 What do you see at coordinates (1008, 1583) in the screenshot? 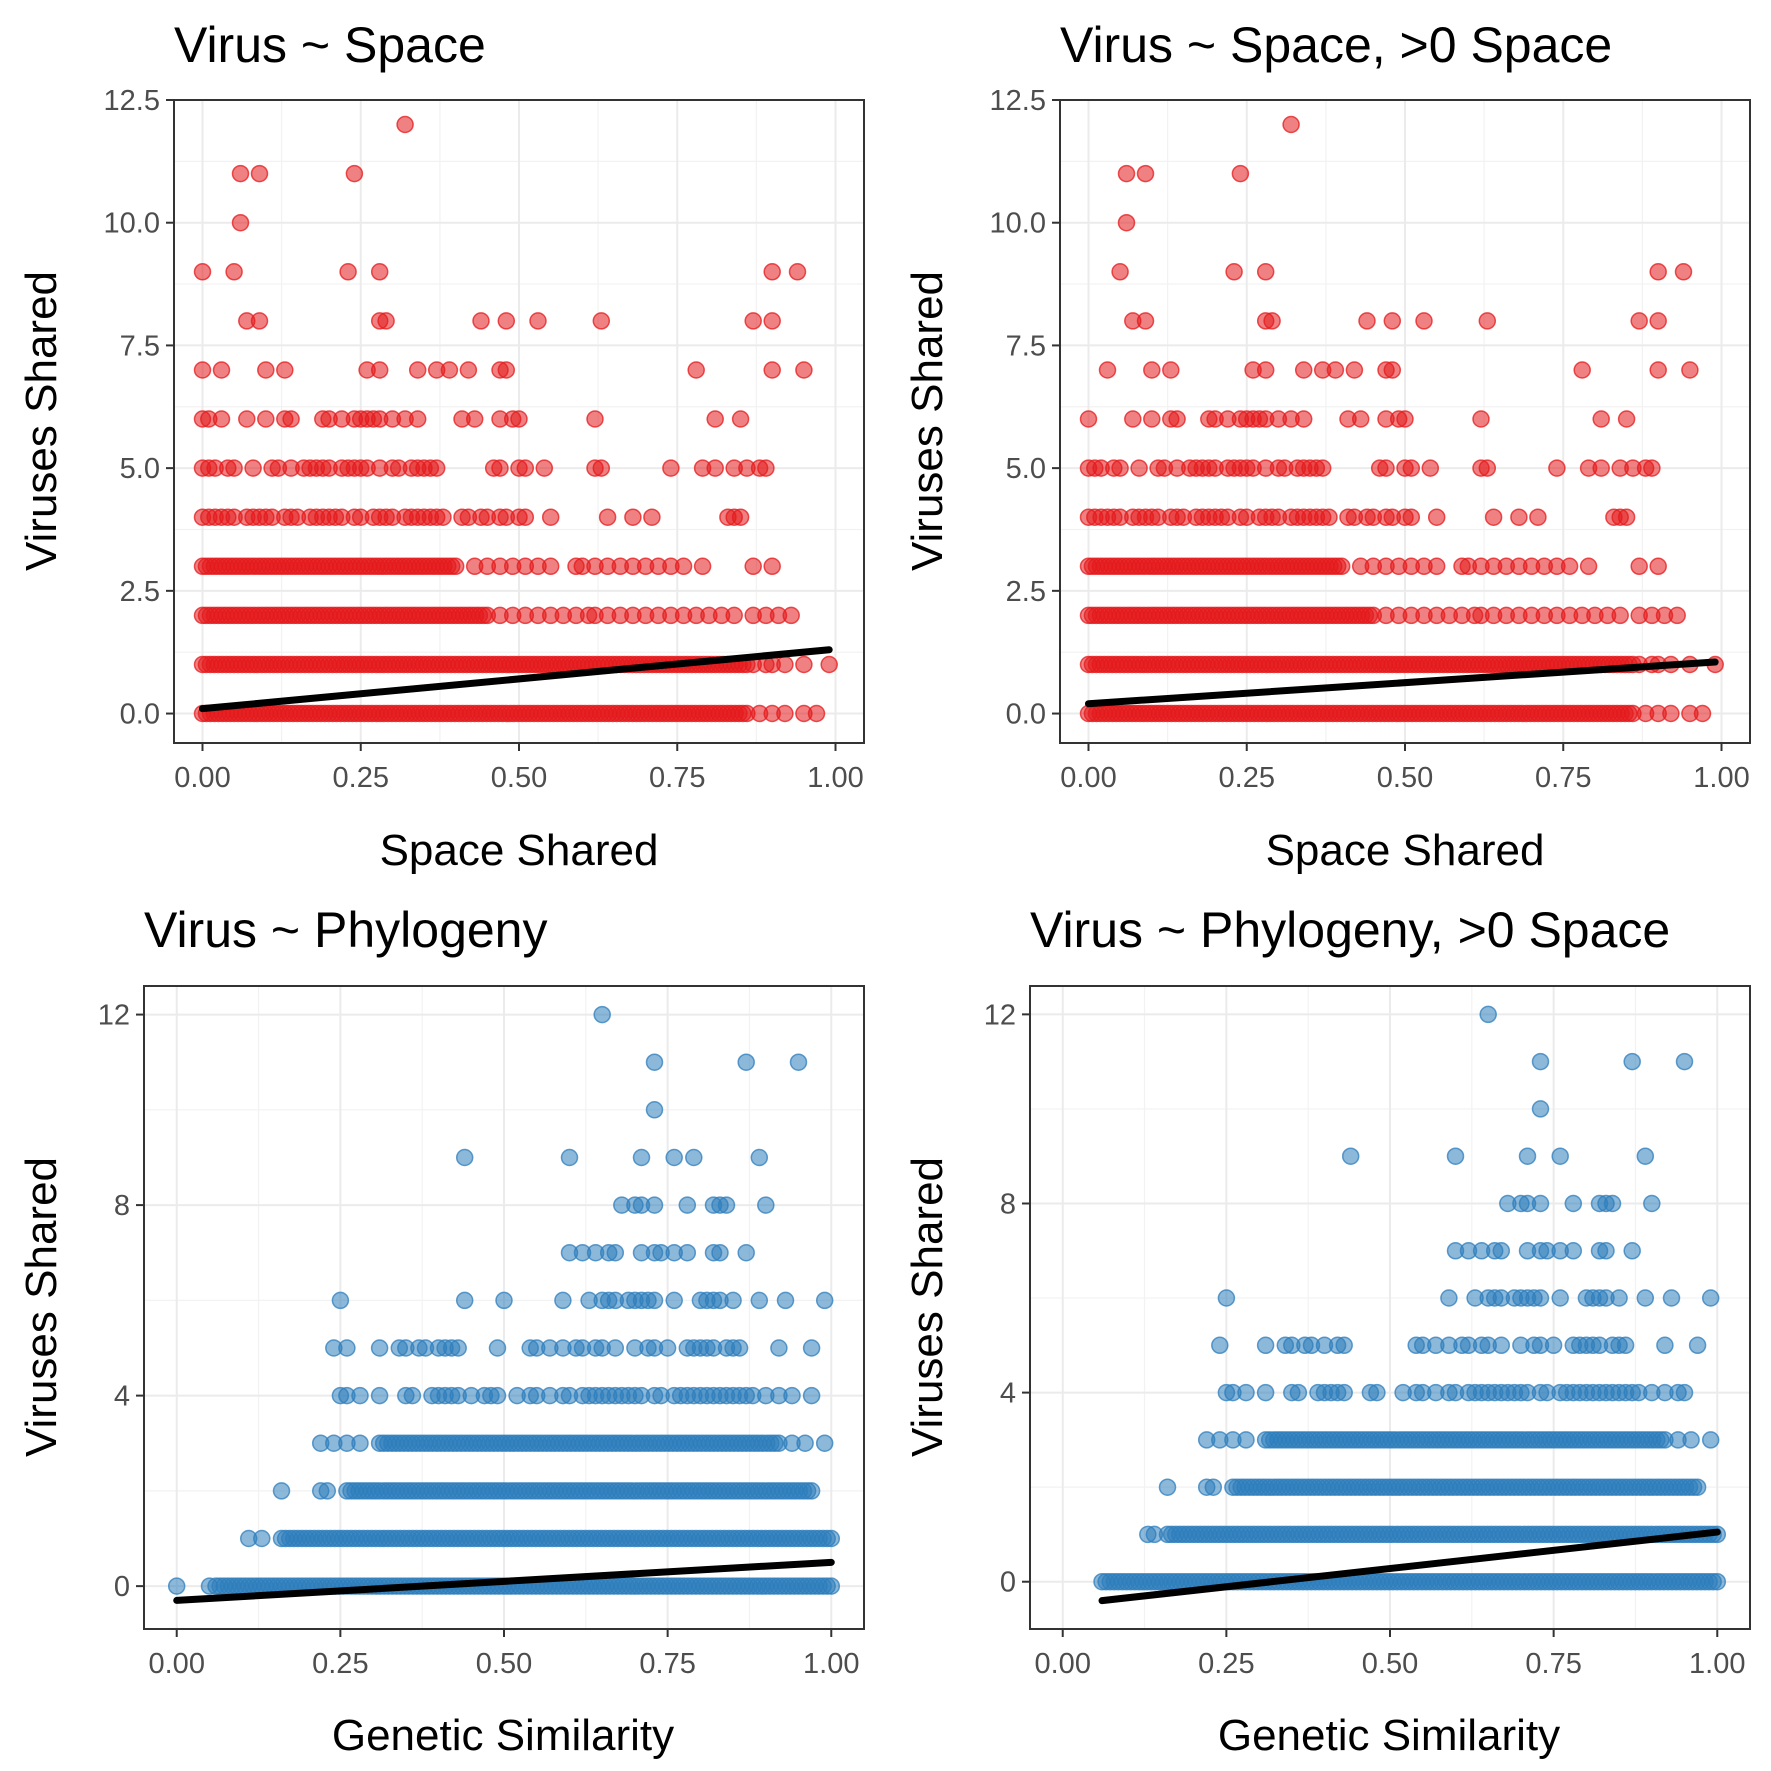
I see `y-tick-label: 0` at bounding box center [1008, 1583].